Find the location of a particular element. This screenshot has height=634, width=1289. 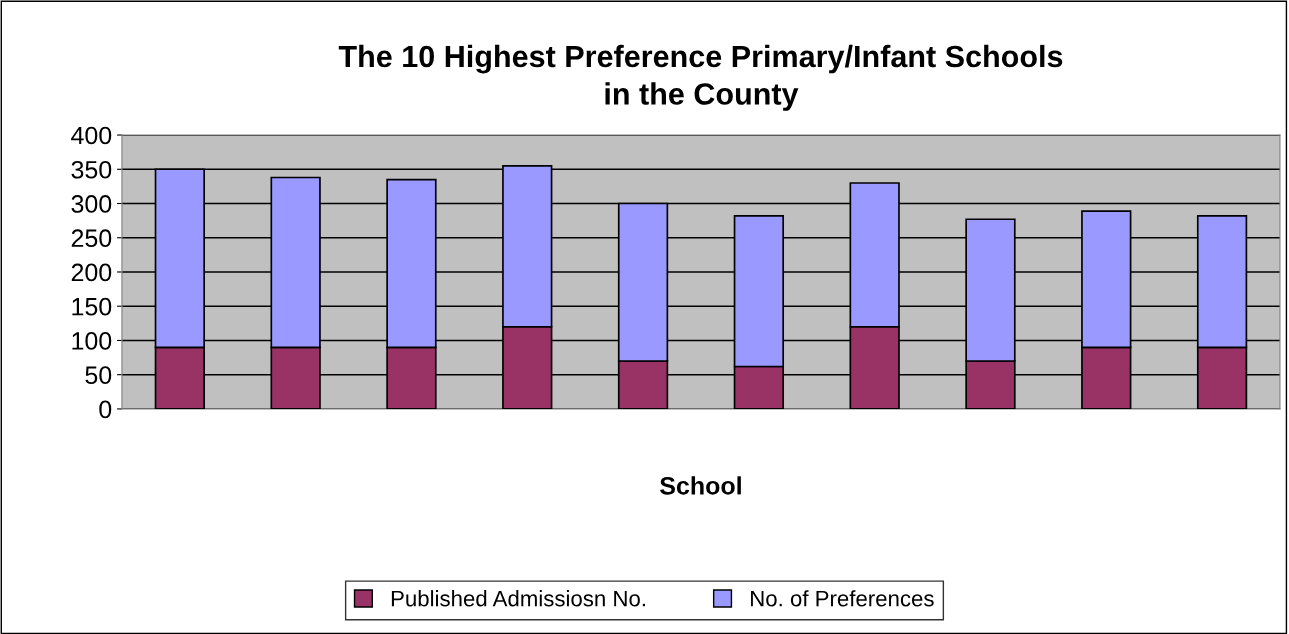

y-tick-label: 300 is located at coordinates (91, 204).